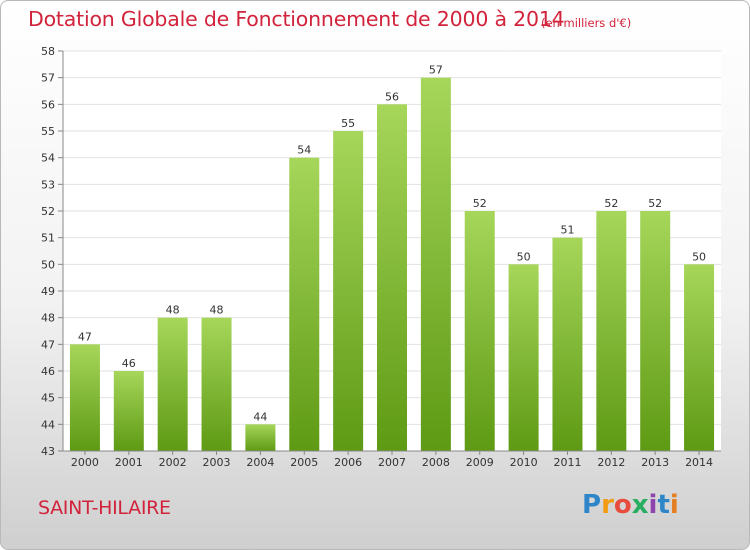 This screenshot has height=550, width=750. Describe the element at coordinates (104, 508) in the screenshot. I see `commune-name: SAINT-HILAIRE` at that location.